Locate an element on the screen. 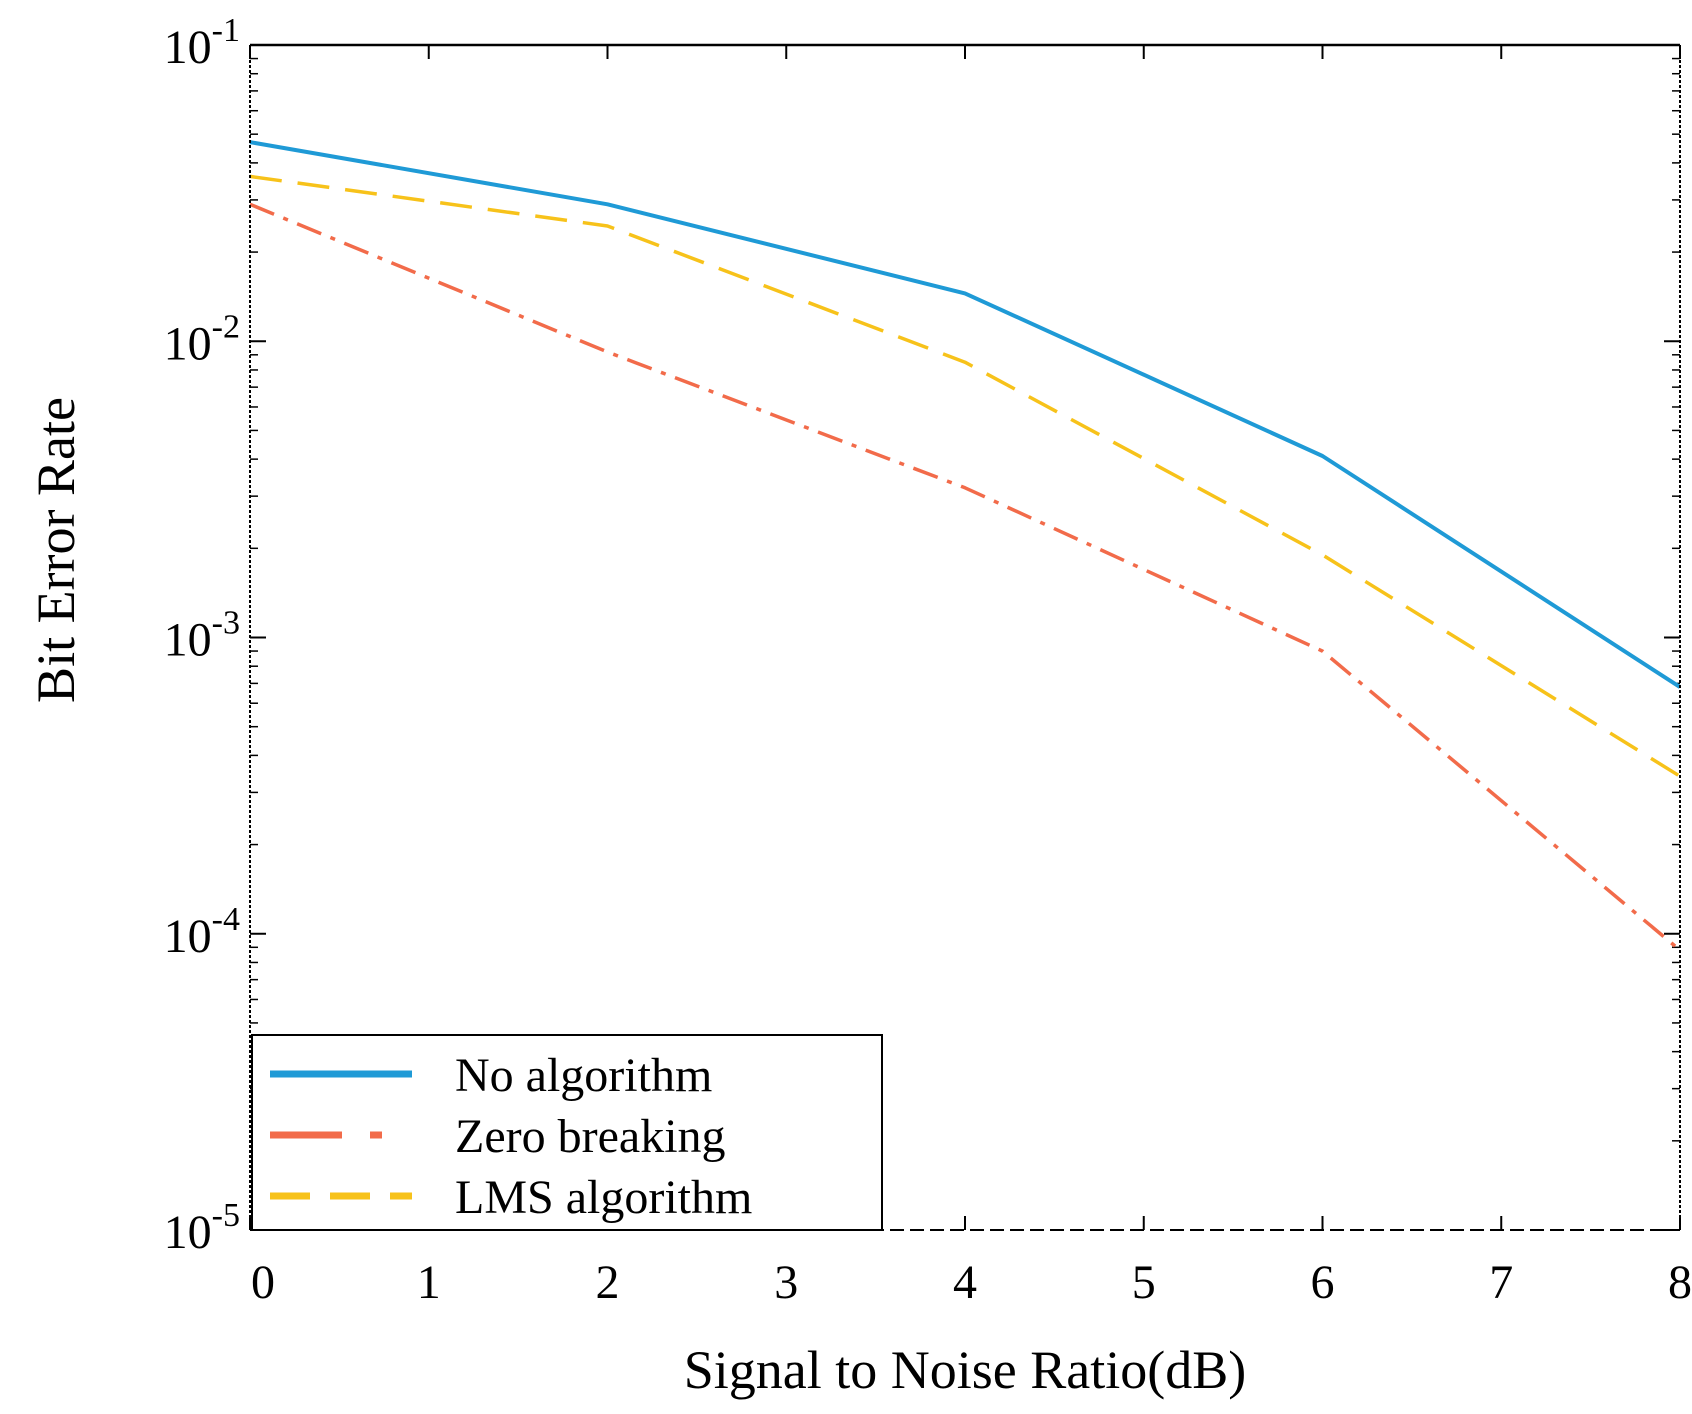  legend: No algorithm Zero breaking LMS algorithm is located at coordinates (567, 1132).